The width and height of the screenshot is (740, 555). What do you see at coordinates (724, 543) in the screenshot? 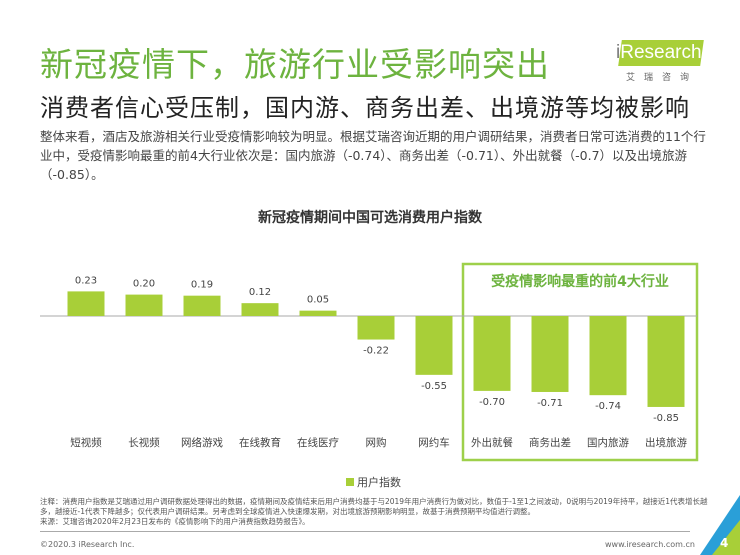
I see `page-number: 4` at bounding box center [724, 543].